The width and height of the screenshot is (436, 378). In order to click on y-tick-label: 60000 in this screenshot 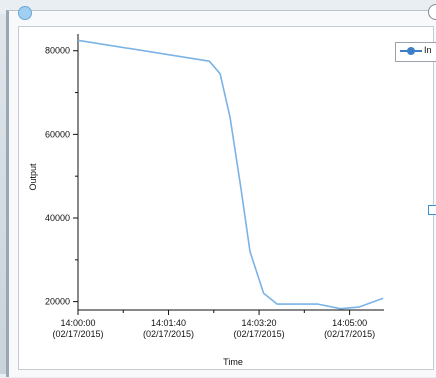, I will do `click(57, 134)`.